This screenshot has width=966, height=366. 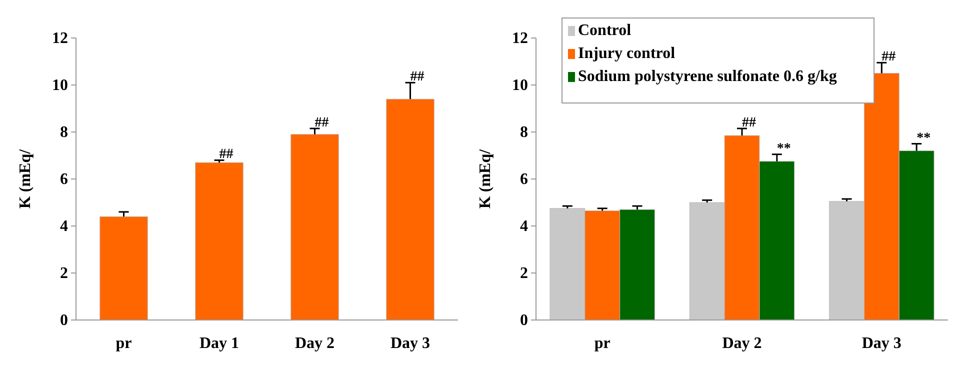 I want to click on legend-label: Sodium polystyrene sulfonate 0.6 g/kg, so click(x=707, y=76).